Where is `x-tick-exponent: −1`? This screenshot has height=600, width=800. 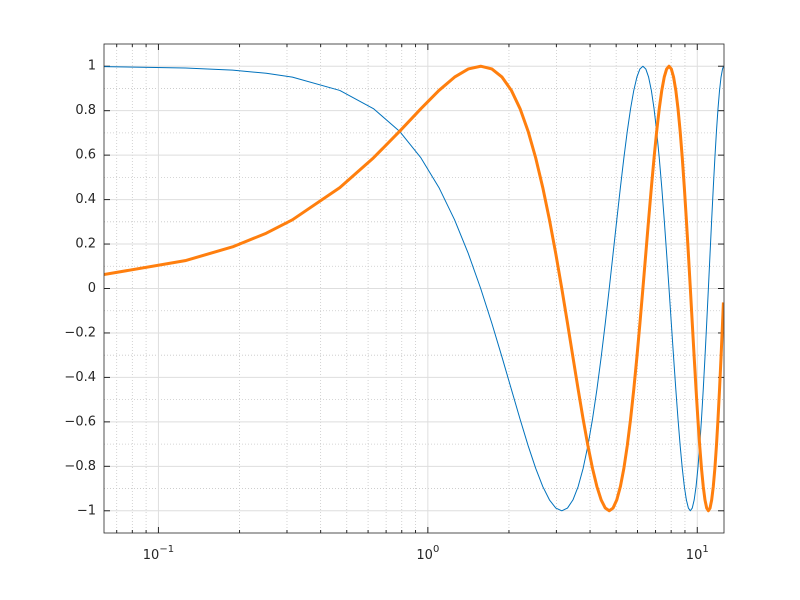
x-tick-exponent: −1 is located at coordinates (166, 549).